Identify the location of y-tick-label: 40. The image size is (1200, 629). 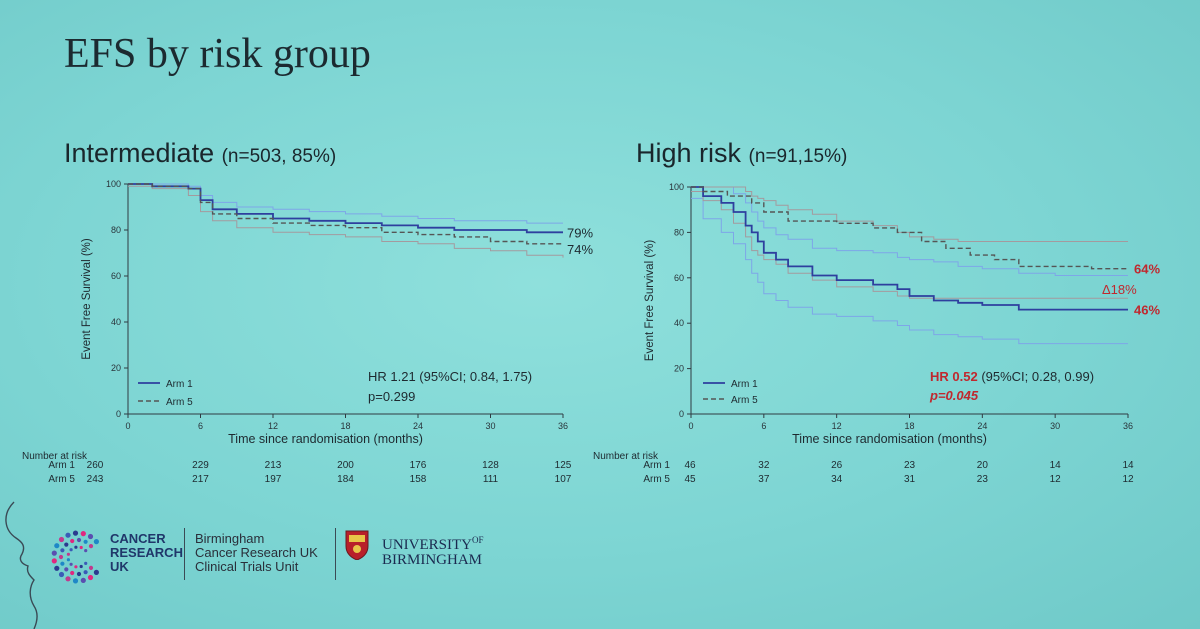
(116, 322).